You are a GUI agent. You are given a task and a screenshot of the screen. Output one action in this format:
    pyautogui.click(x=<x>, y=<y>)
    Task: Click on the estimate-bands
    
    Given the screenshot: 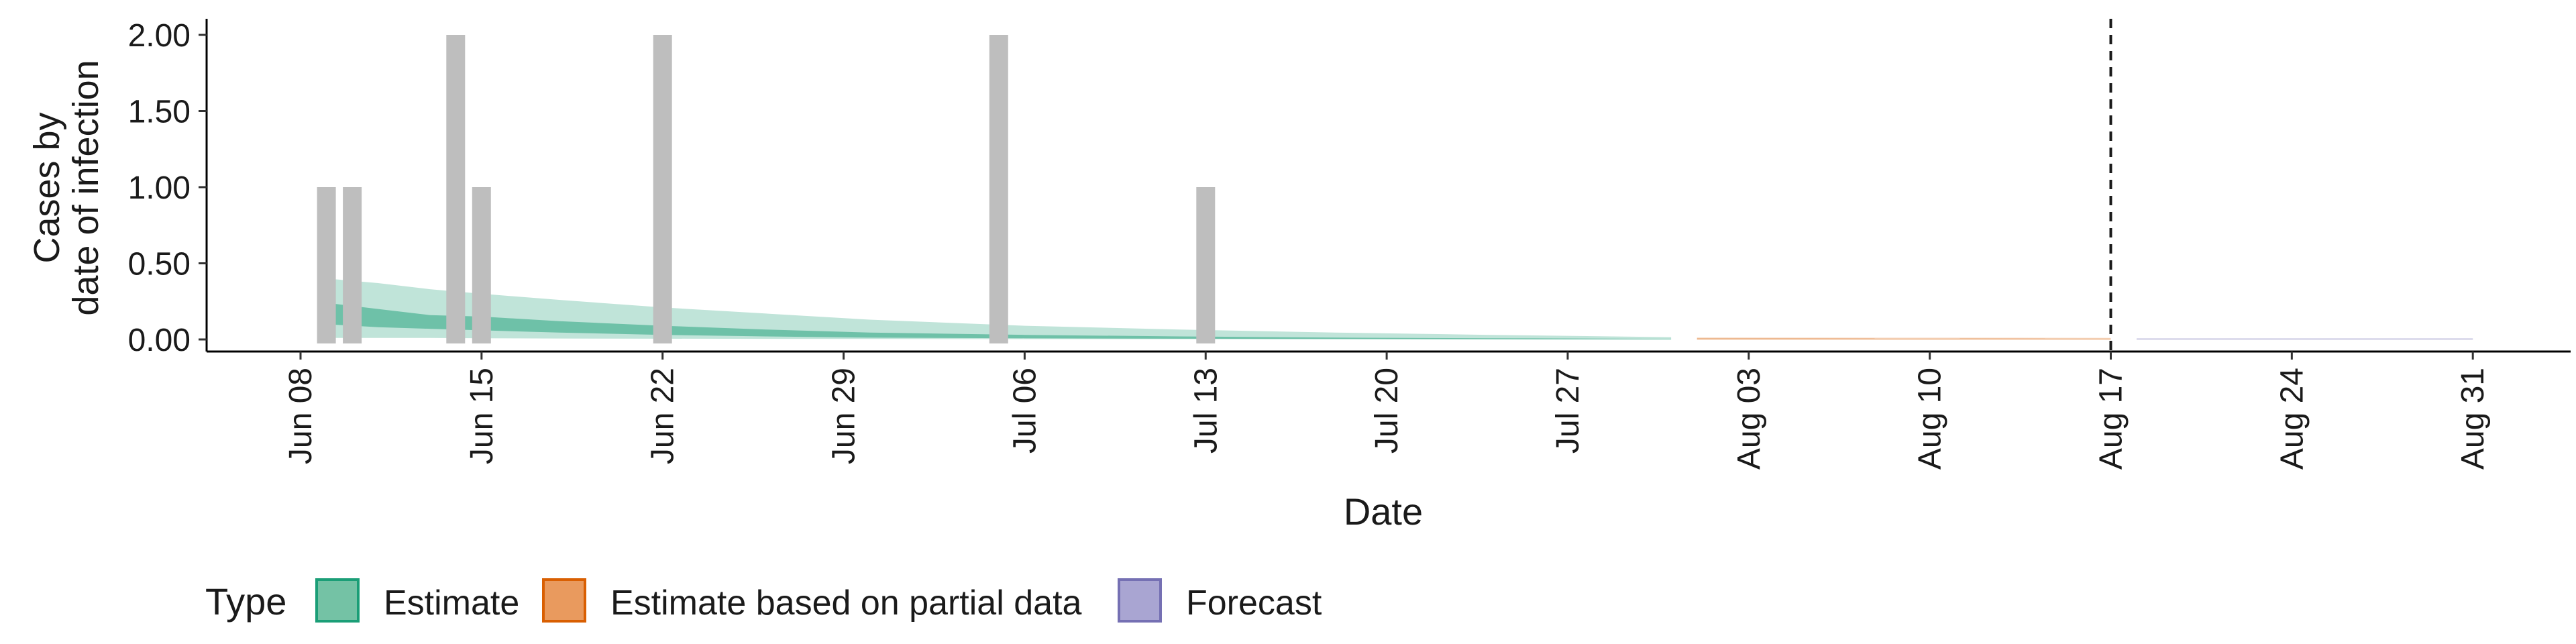 What is the action you would take?
    pyautogui.click(x=1399, y=308)
    